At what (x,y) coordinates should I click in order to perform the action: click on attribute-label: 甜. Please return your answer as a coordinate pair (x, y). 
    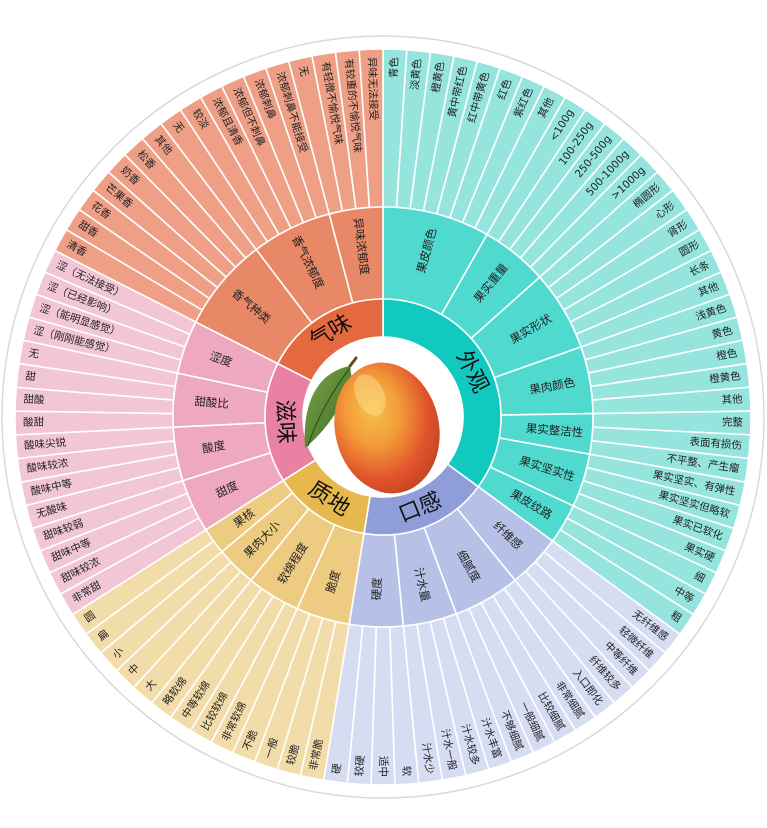
    Looking at the image, I should click on (31, 376).